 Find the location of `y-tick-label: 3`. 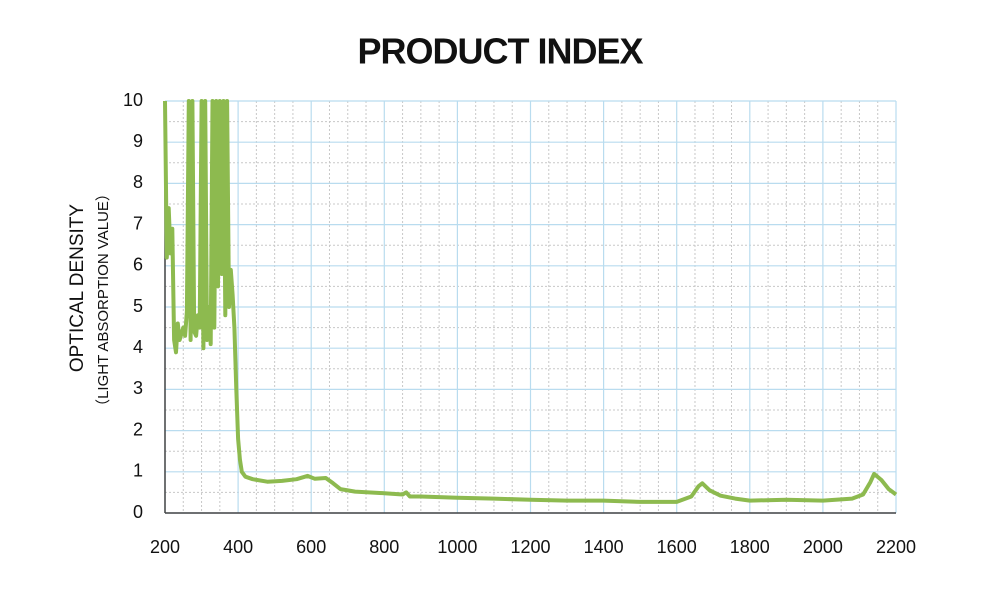

y-tick-label: 3 is located at coordinates (138, 388).